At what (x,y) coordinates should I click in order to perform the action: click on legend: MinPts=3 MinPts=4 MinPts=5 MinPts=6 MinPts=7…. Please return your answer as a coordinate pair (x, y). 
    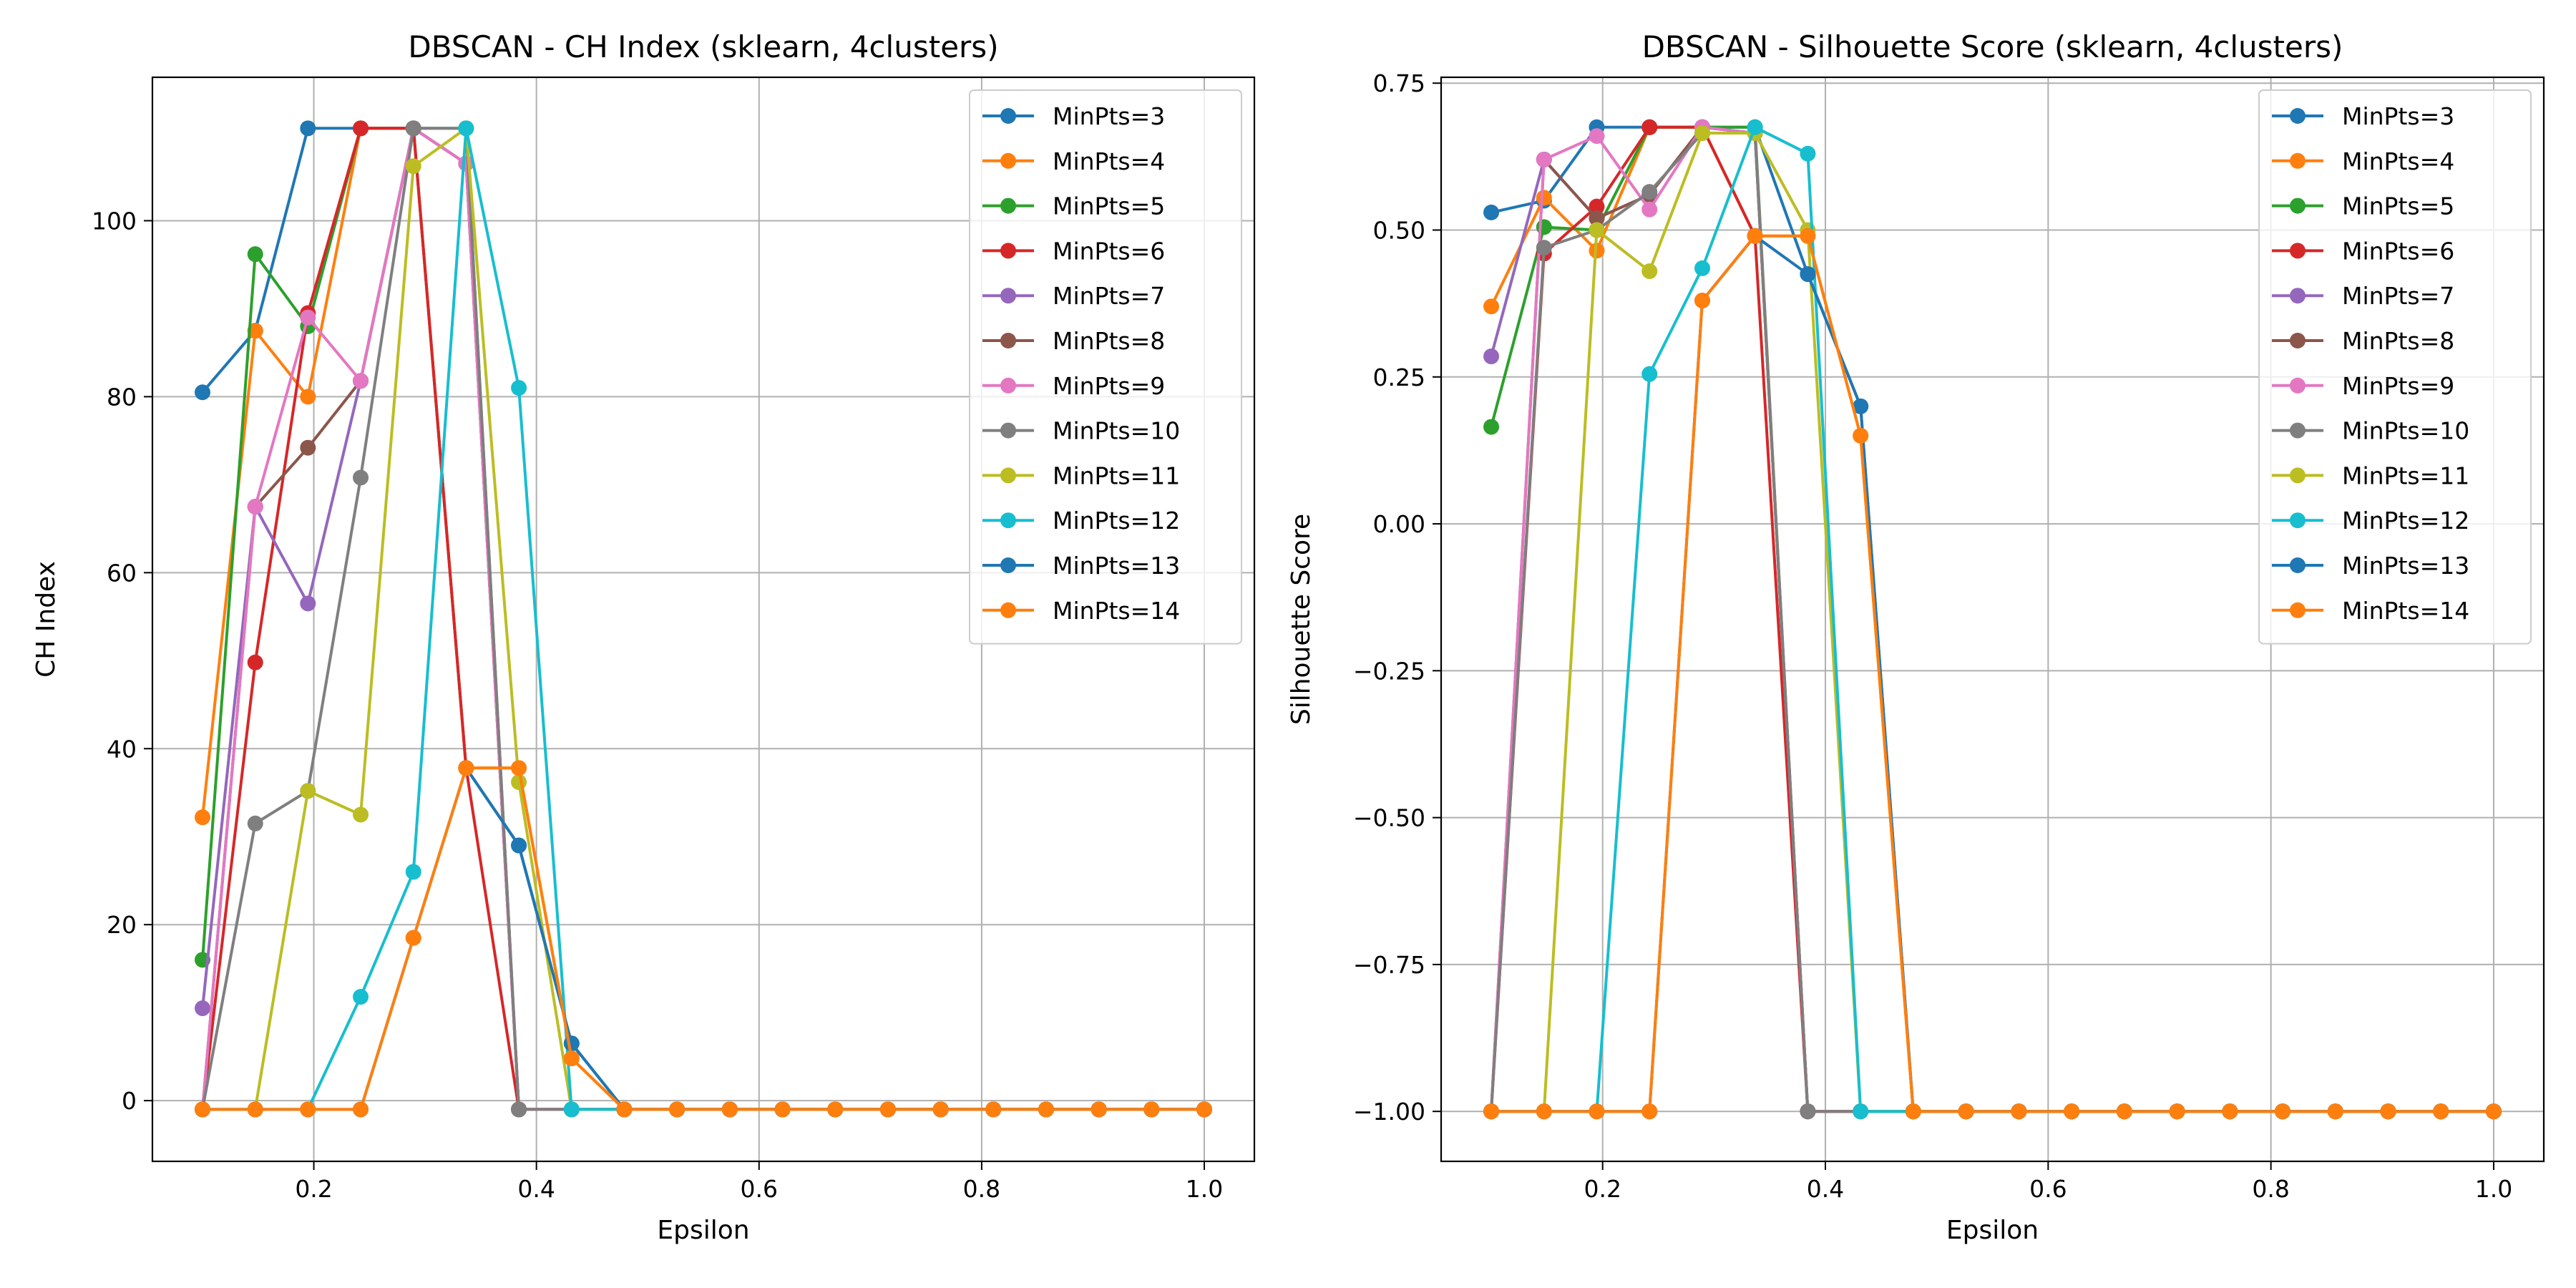
    Looking at the image, I should click on (1105, 367).